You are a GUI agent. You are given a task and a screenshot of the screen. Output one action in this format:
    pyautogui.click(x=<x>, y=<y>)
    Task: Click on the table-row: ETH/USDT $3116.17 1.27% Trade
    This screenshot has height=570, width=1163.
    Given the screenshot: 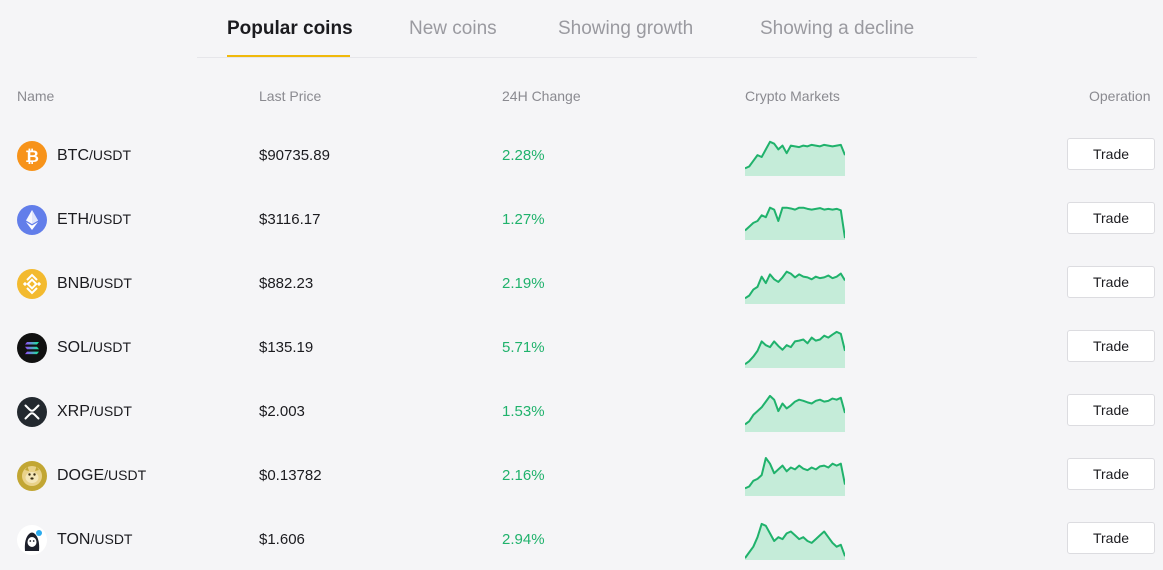 What is the action you would take?
    pyautogui.click(x=581, y=218)
    